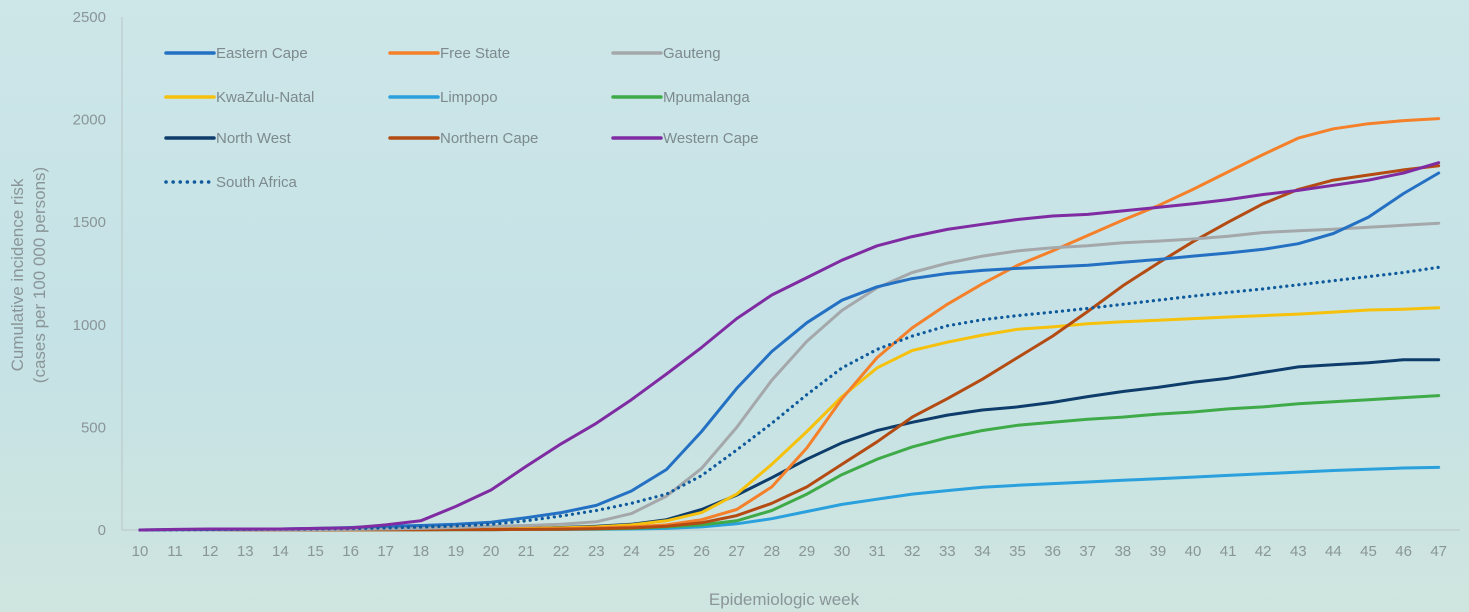 The width and height of the screenshot is (1469, 612). What do you see at coordinates (631, 551) in the screenshot?
I see `x-tick-label: 24` at bounding box center [631, 551].